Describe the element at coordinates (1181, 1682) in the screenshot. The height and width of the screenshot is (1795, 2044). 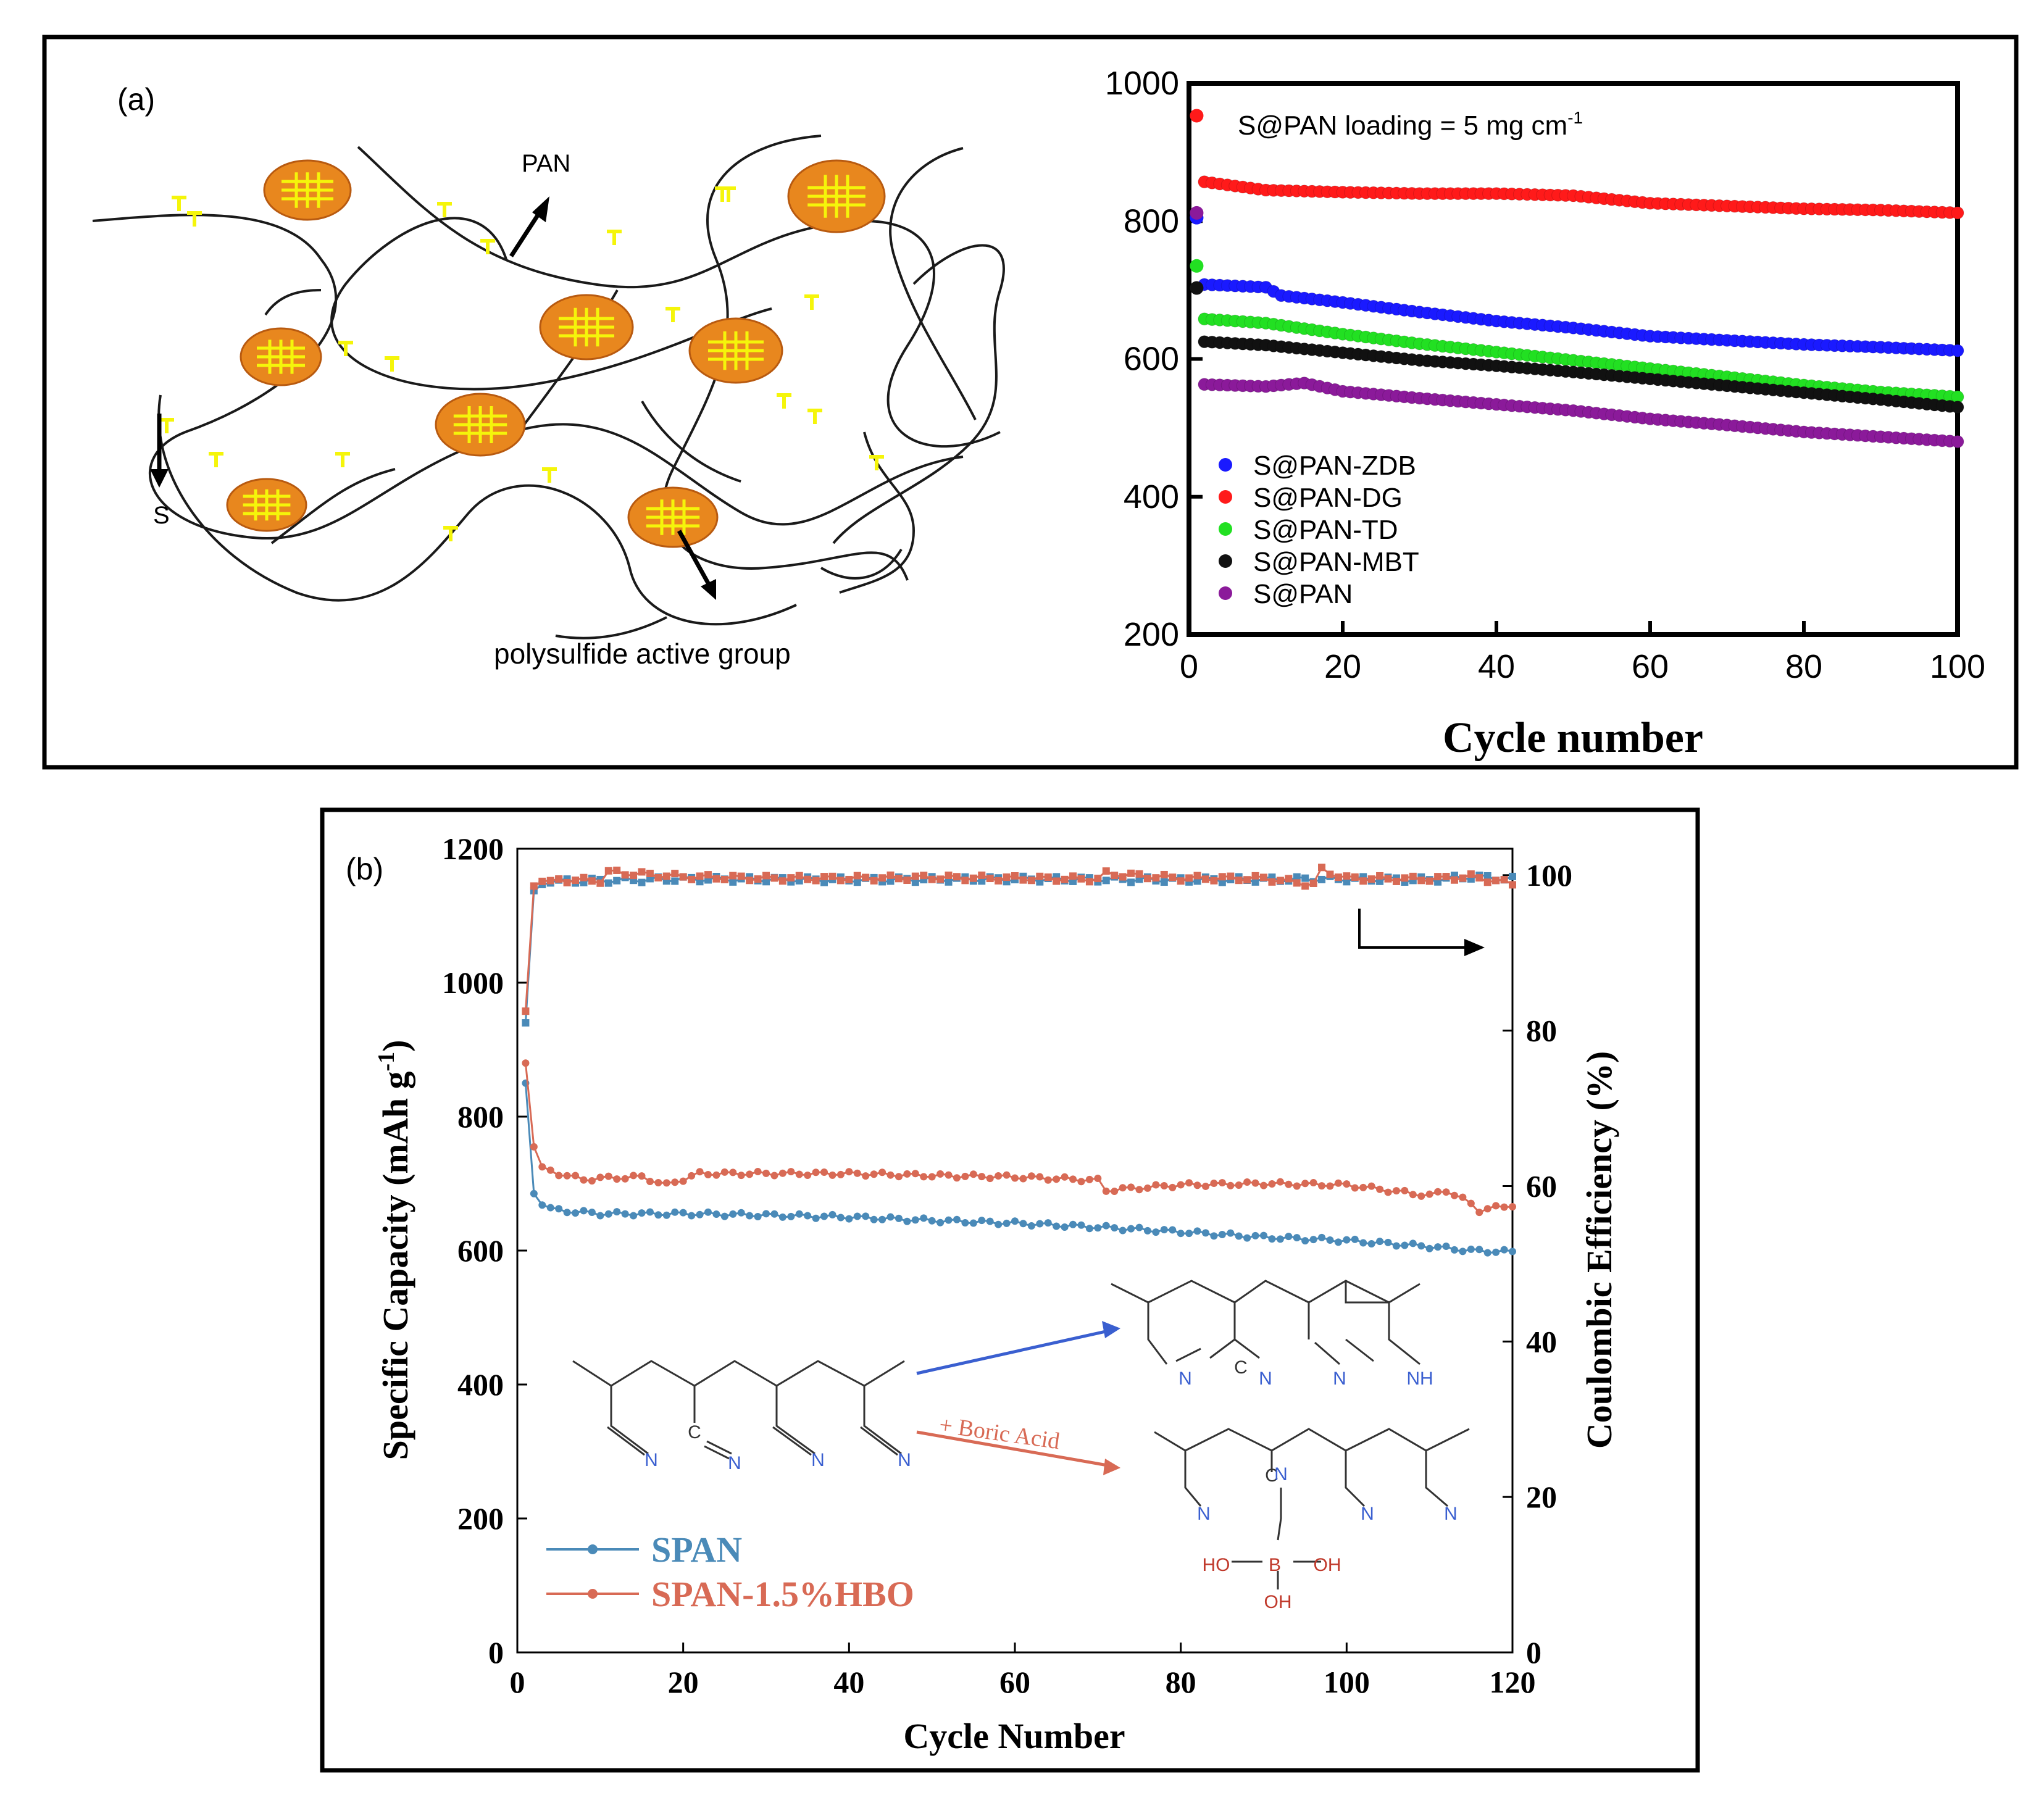
I see `chart-b-x-tick-label: 80` at that location.